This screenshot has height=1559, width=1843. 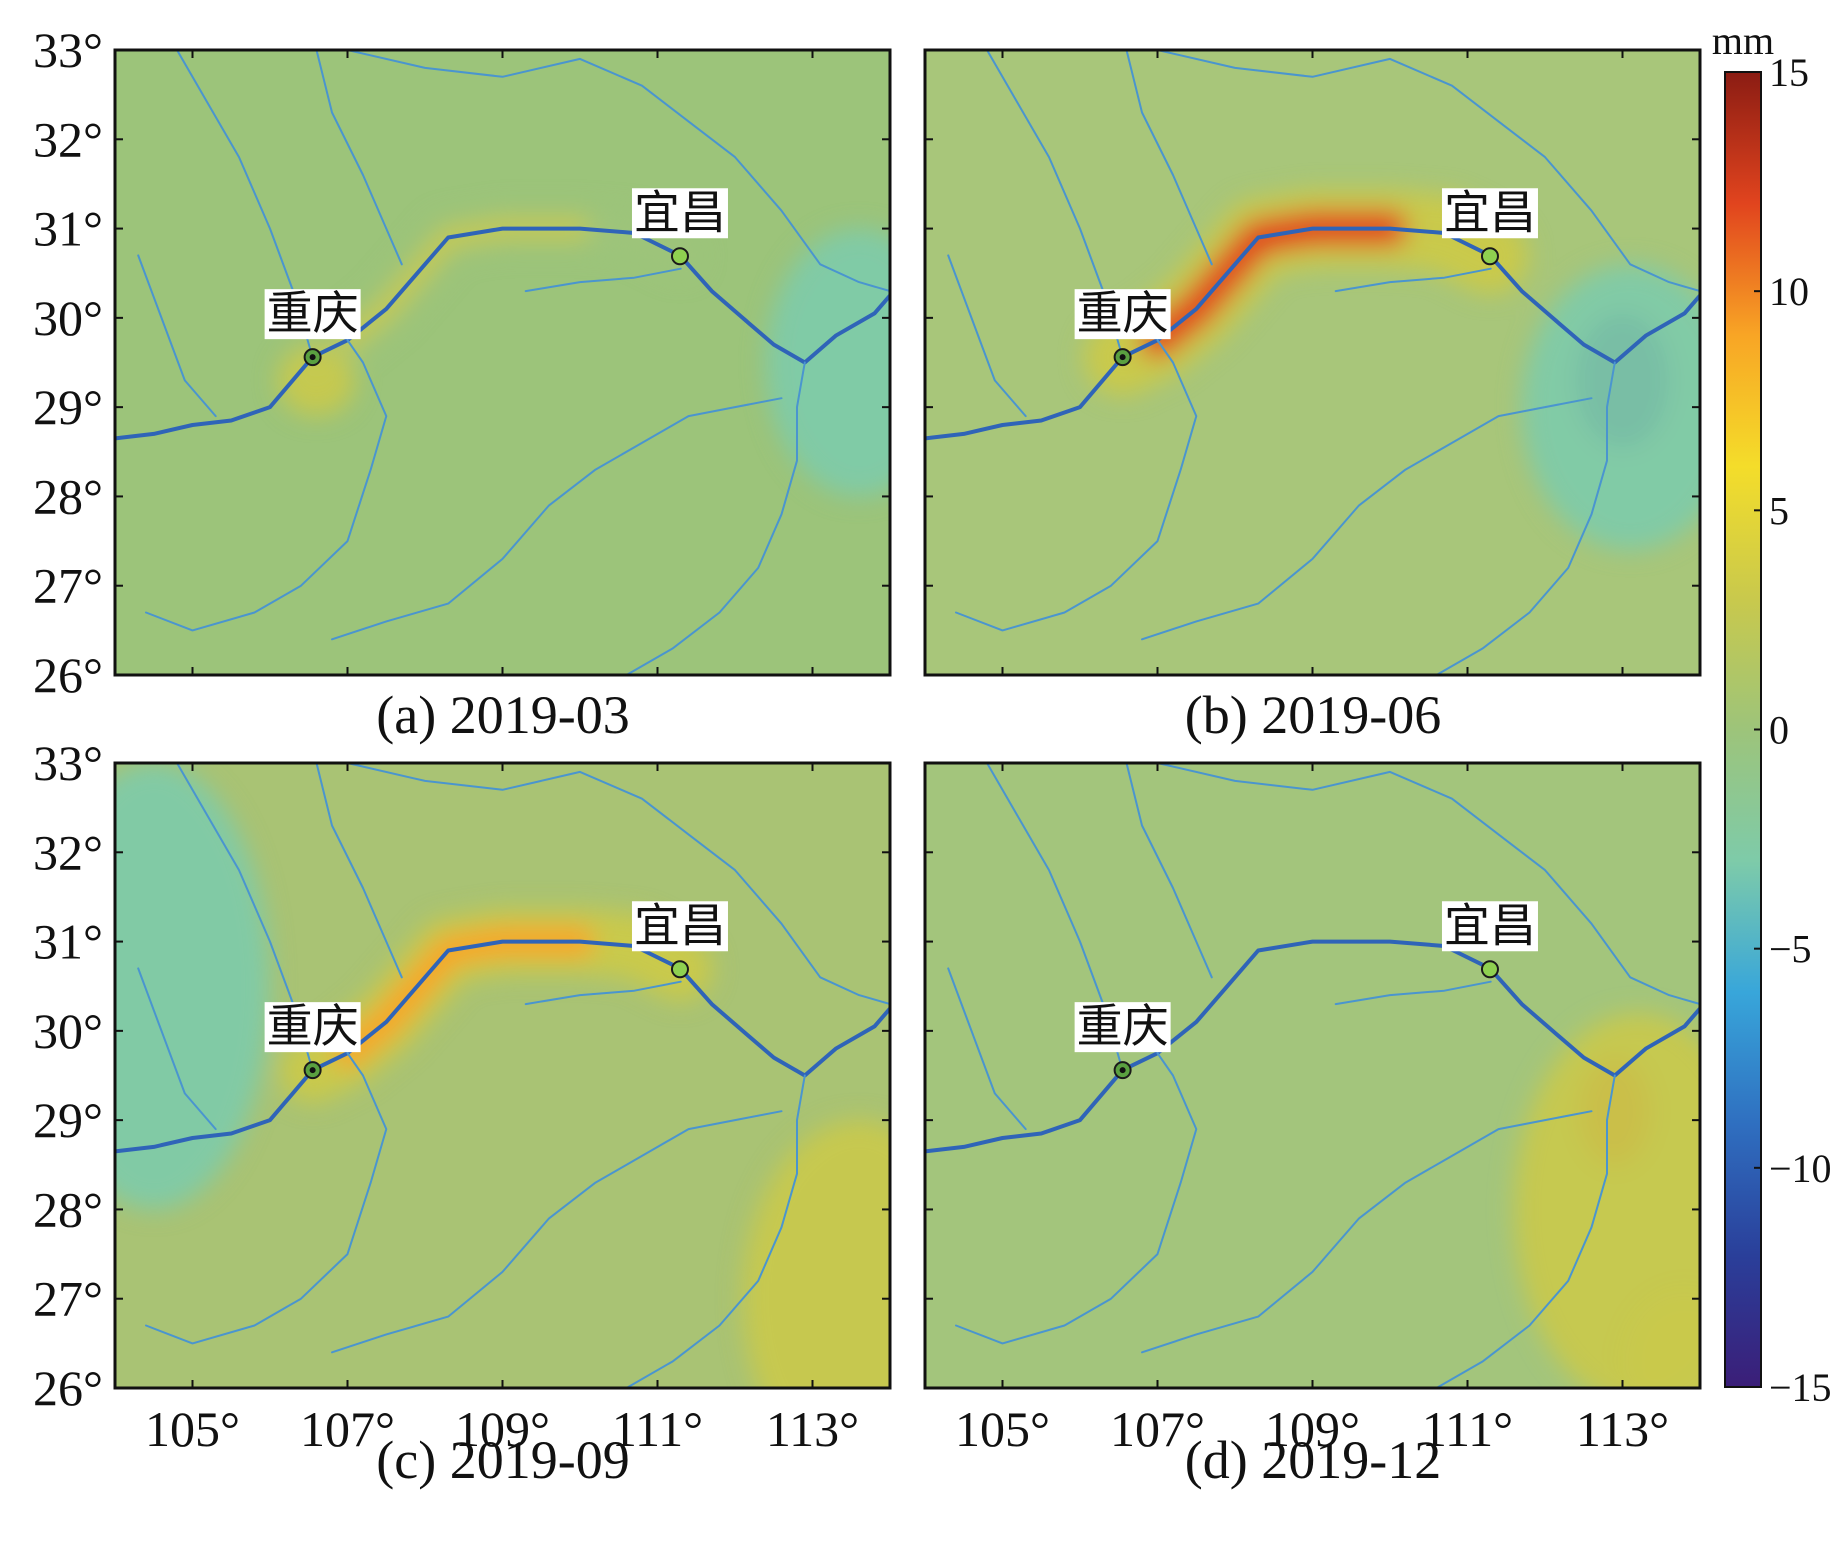 What do you see at coordinates (1313, 1460) in the screenshot?
I see `panel-d-caption: (d) 2019-12` at bounding box center [1313, 1460].